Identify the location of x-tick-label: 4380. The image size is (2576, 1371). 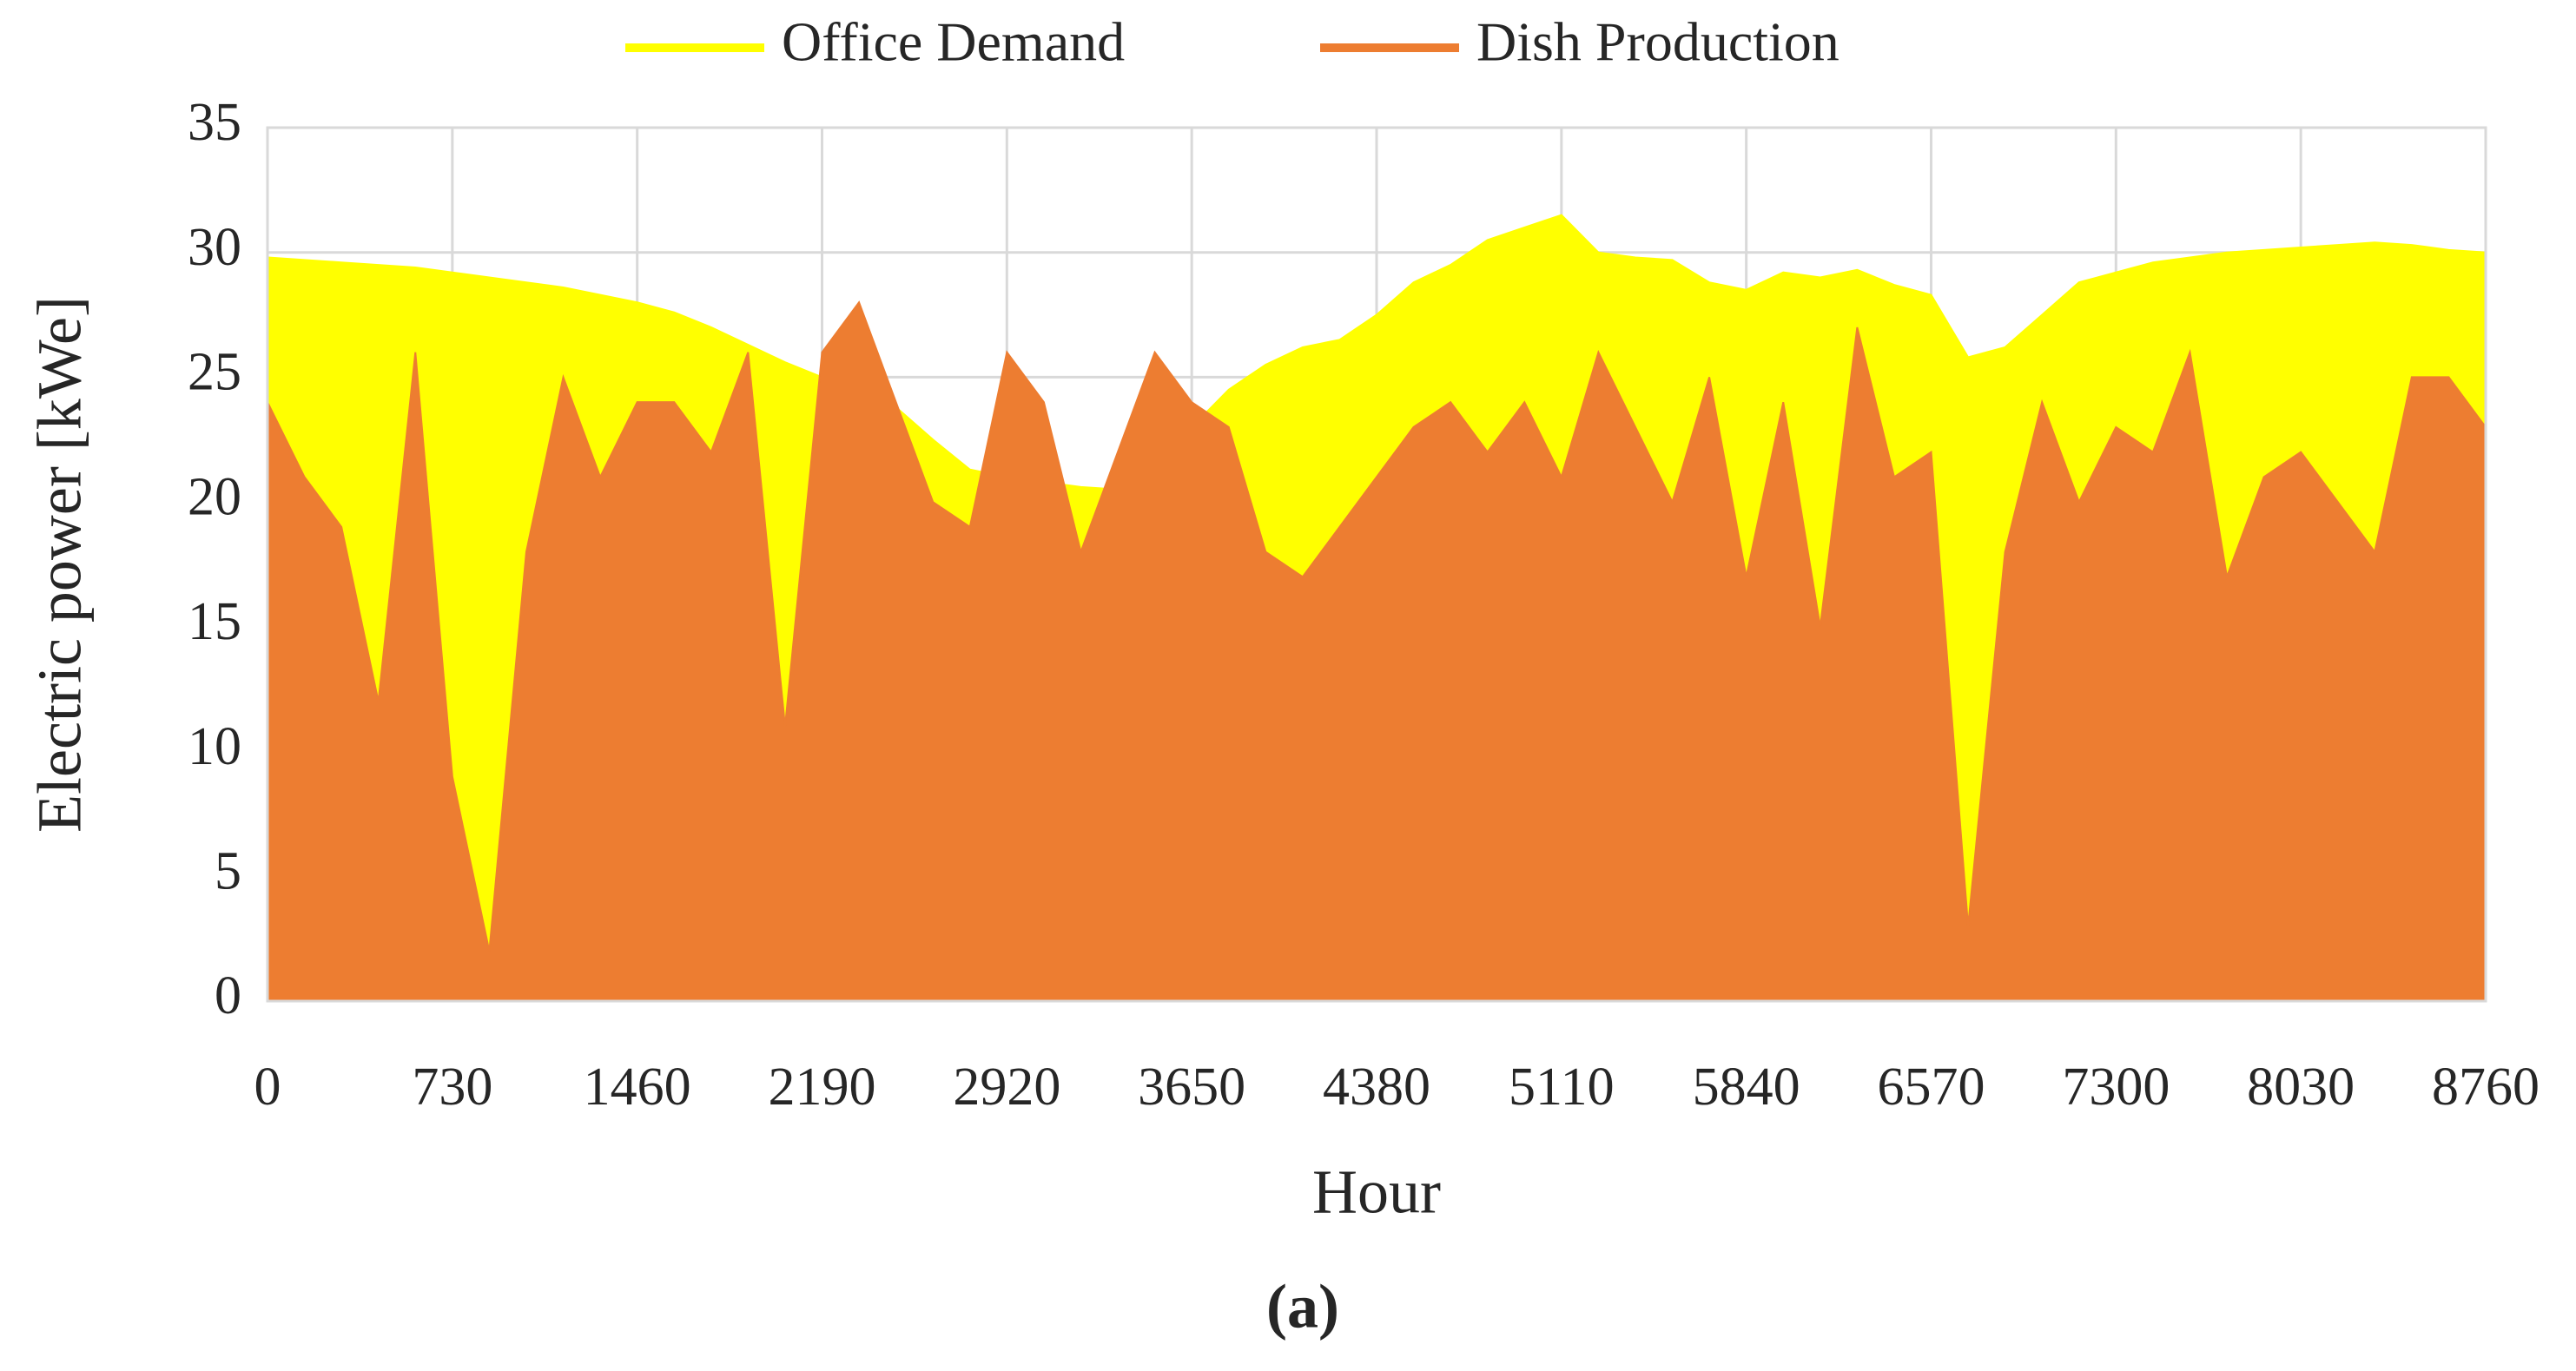
(1376, 1087).